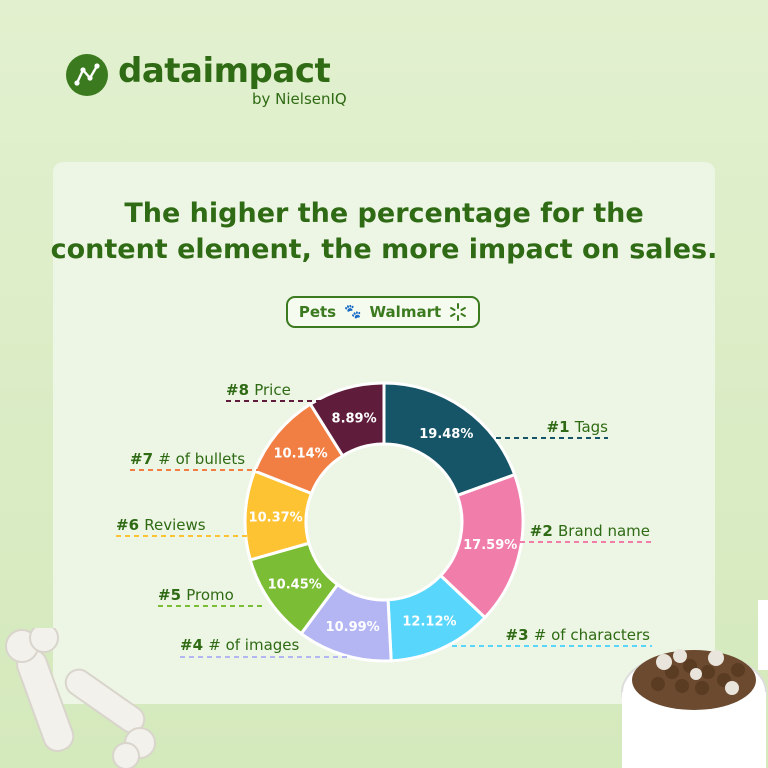 This screenshot has height=768, width=768. I want to click on slice-rank: #1, so click(561, 427).